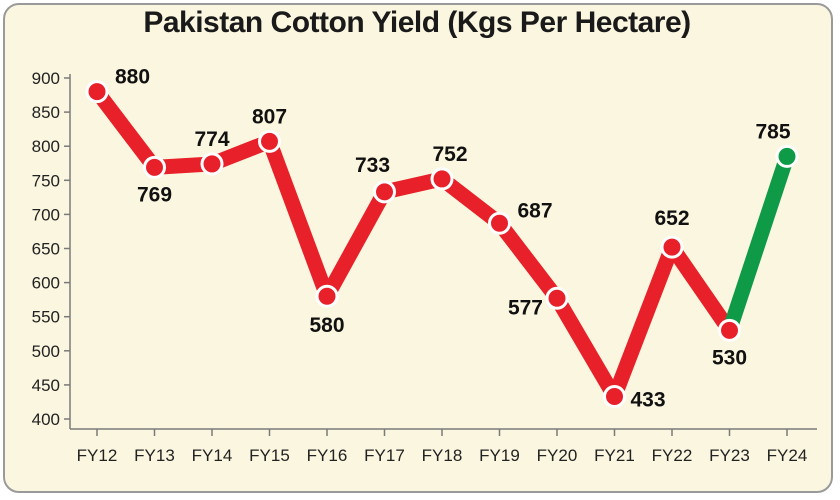  Describe the element at coordinates (46, 78) in the screenshot. I see `y-tick-label: 900` at that location.